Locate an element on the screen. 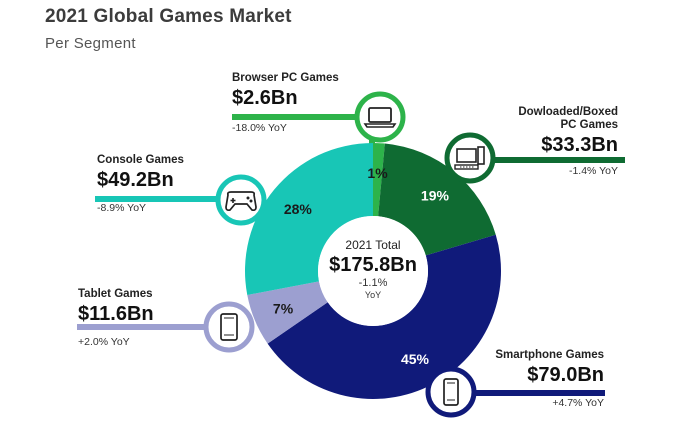 This screenshot has height=437, width=700. label-console-games: Console Games $49.2Bn -8.9% YoY is located at coordinates (140, 184).